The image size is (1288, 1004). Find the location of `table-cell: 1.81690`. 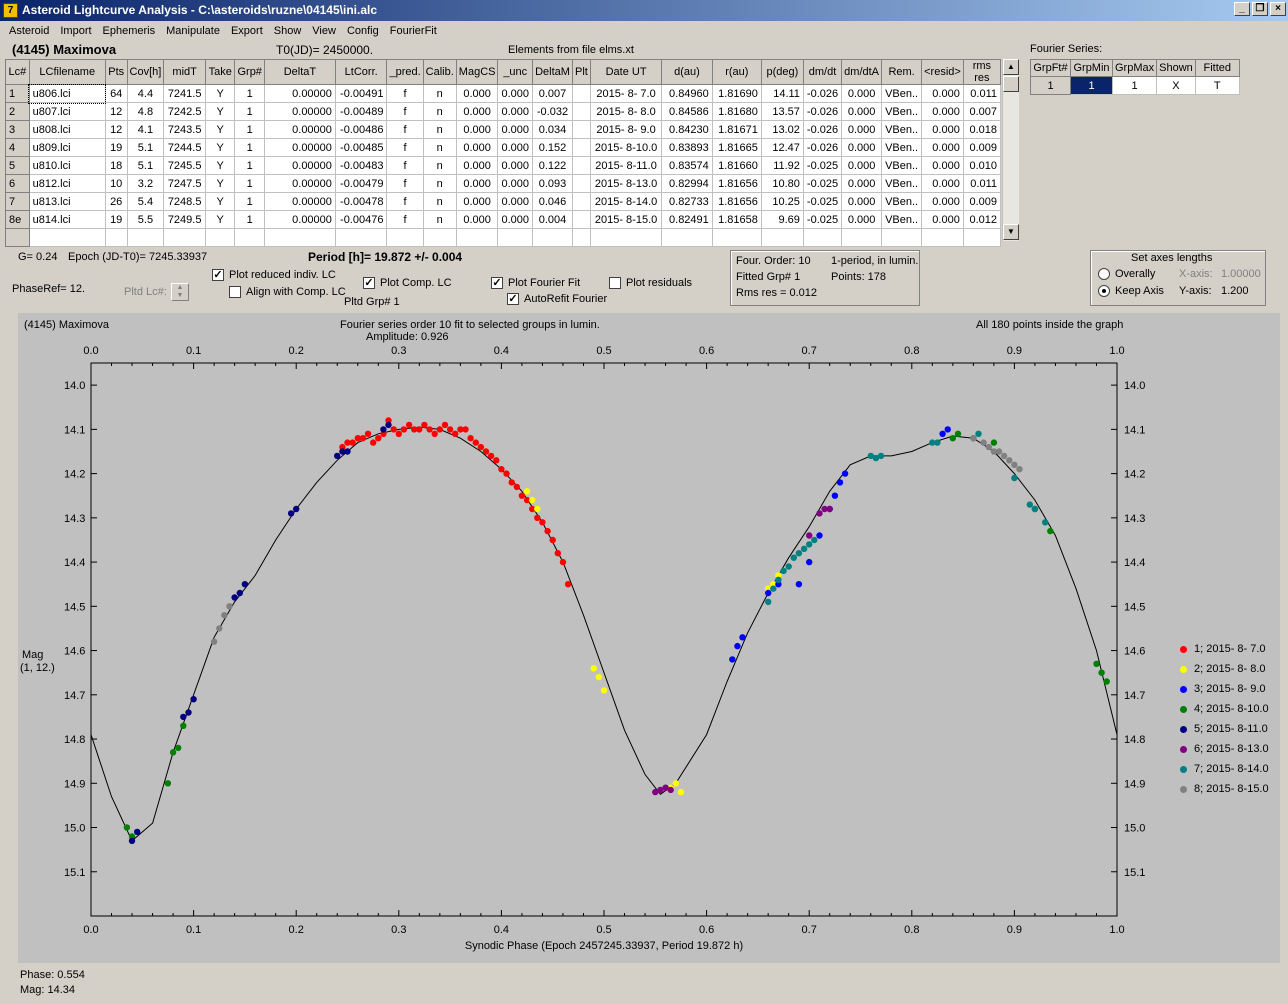

table-cell: 1.81690 is located at coordinates (736, 93).